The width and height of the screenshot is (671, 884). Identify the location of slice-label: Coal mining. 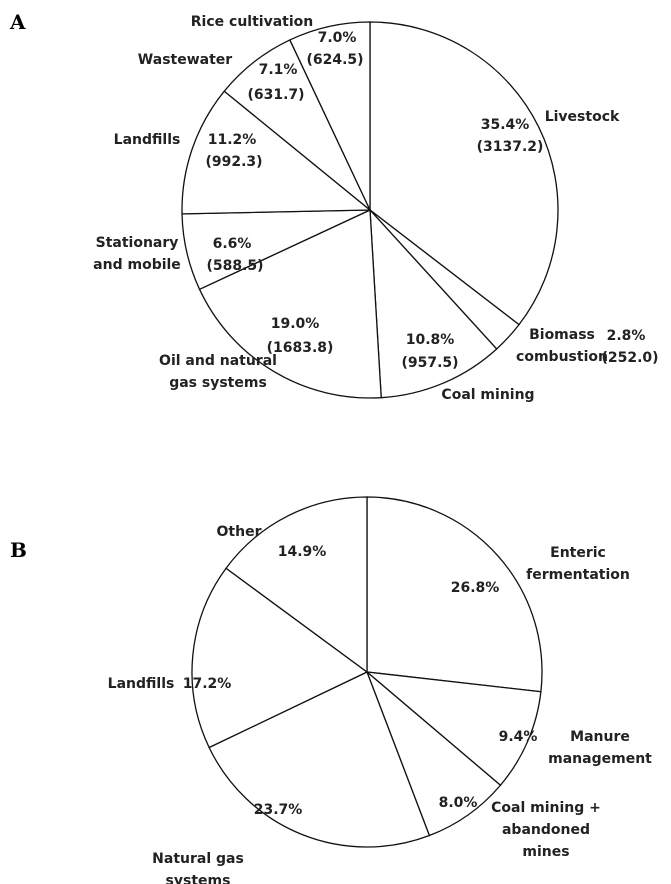
(488, 395).